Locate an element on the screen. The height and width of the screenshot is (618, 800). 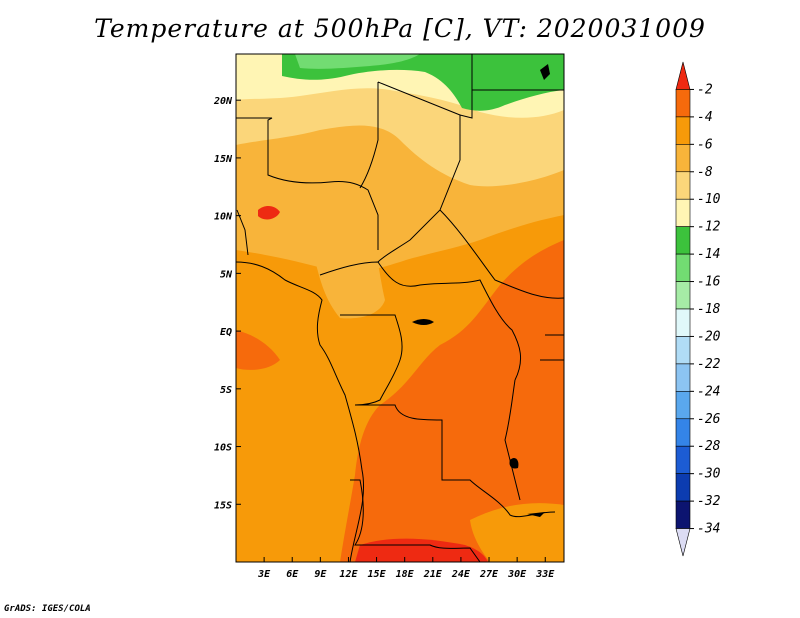
colorbar-label: -10 is located at coordinates (709, 199).